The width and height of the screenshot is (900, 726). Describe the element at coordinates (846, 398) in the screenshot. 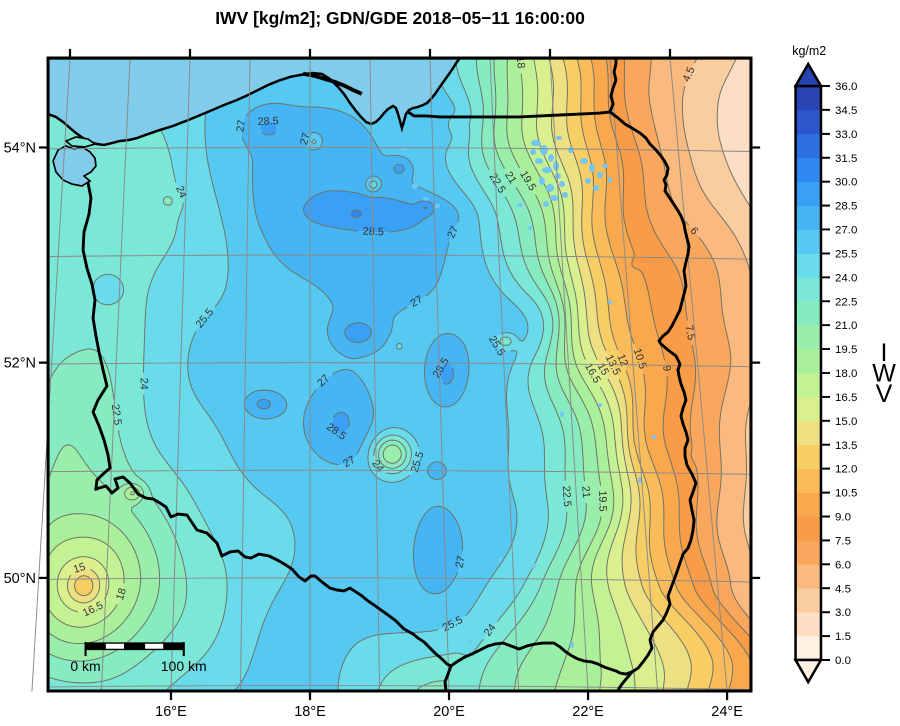

I see `svg-text: 16.5` at that location.